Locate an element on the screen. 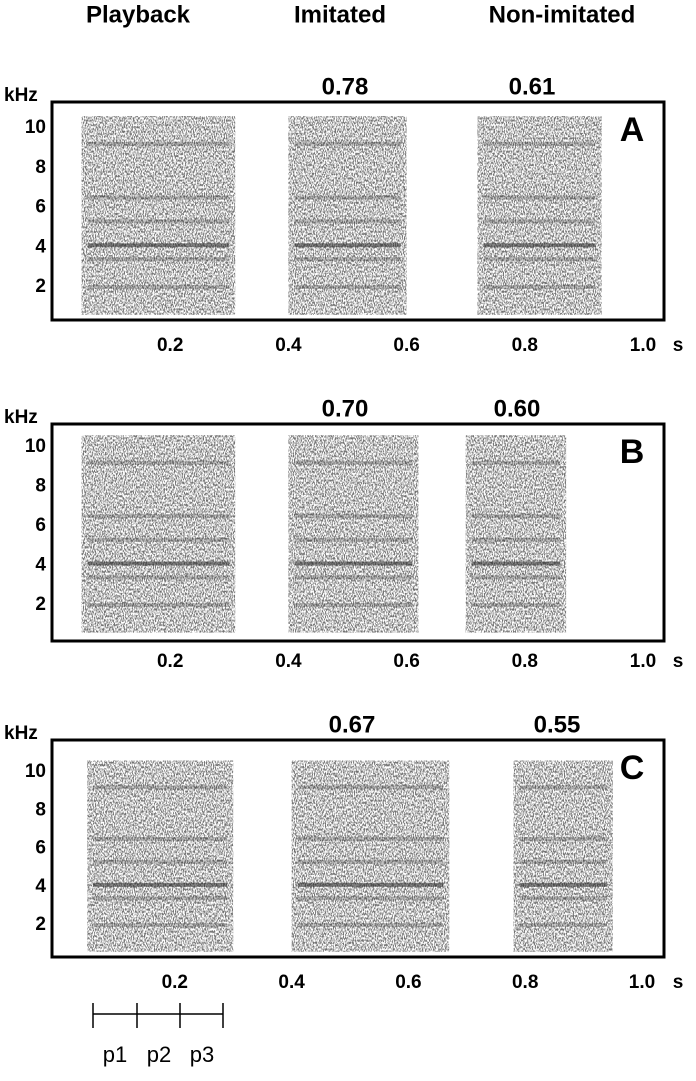  phrase-label: p1 is located at coordinates (115, 1054).